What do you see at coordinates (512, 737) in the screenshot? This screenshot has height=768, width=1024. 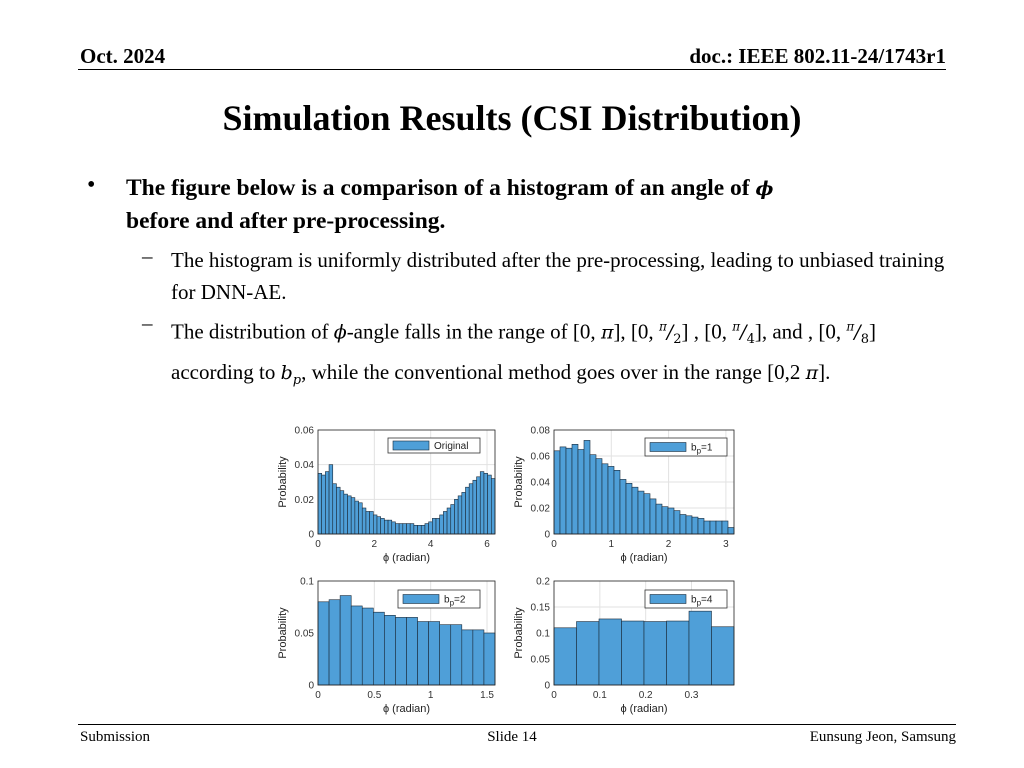 I see `footer-slide-number: Slide 14` at bounding box center [512, 737].